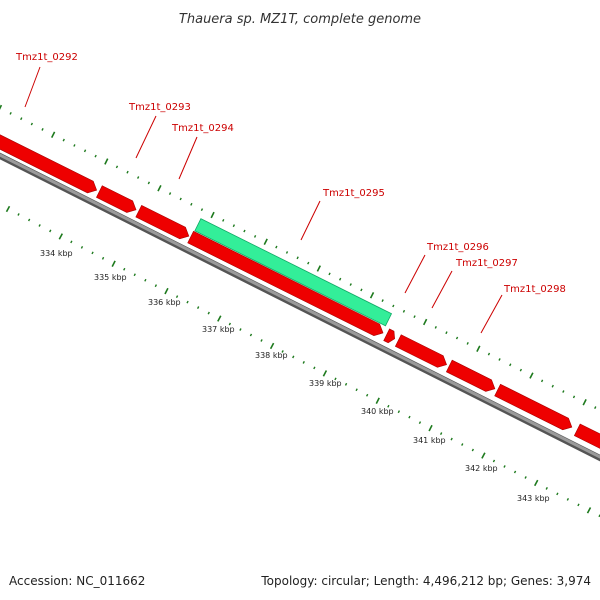 This screenshot has width=600, height=600. Describe the element at coordinates (429, 440) in the screenshot. I see `kbp-label: 341 kbp` at that location.